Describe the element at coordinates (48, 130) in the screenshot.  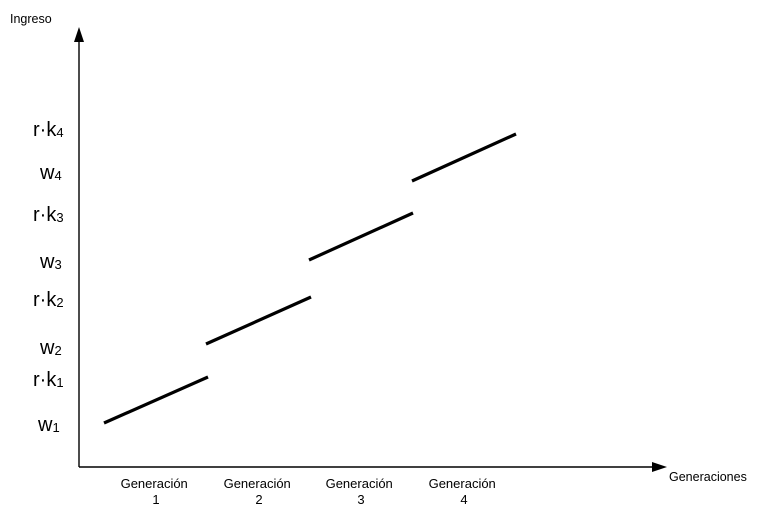
I see `y-tick-rk4: r·k4` at that location.